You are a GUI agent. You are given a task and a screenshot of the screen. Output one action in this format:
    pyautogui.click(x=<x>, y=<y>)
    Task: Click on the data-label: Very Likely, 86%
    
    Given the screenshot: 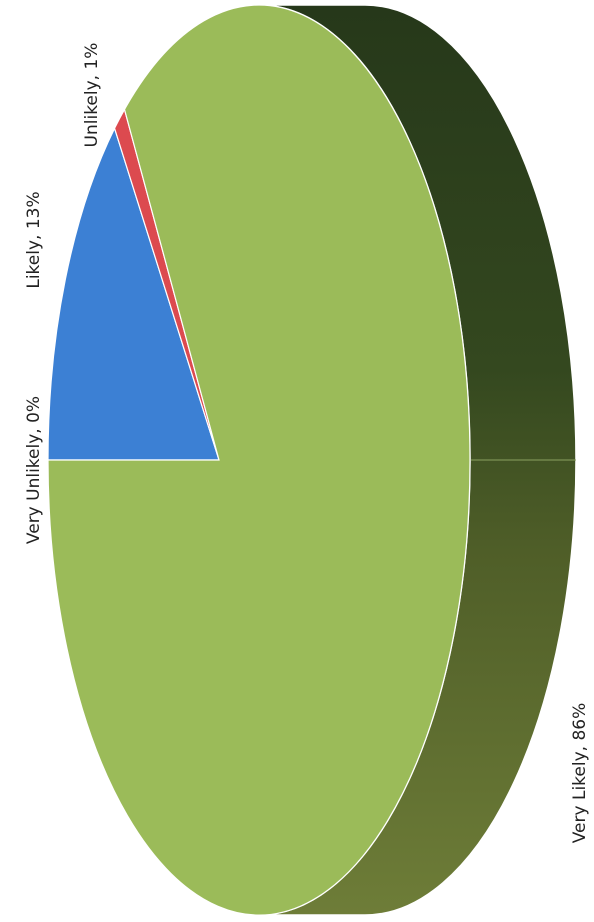 What is the action you would take?
    pyautogui.click(x=580, y=773)
    